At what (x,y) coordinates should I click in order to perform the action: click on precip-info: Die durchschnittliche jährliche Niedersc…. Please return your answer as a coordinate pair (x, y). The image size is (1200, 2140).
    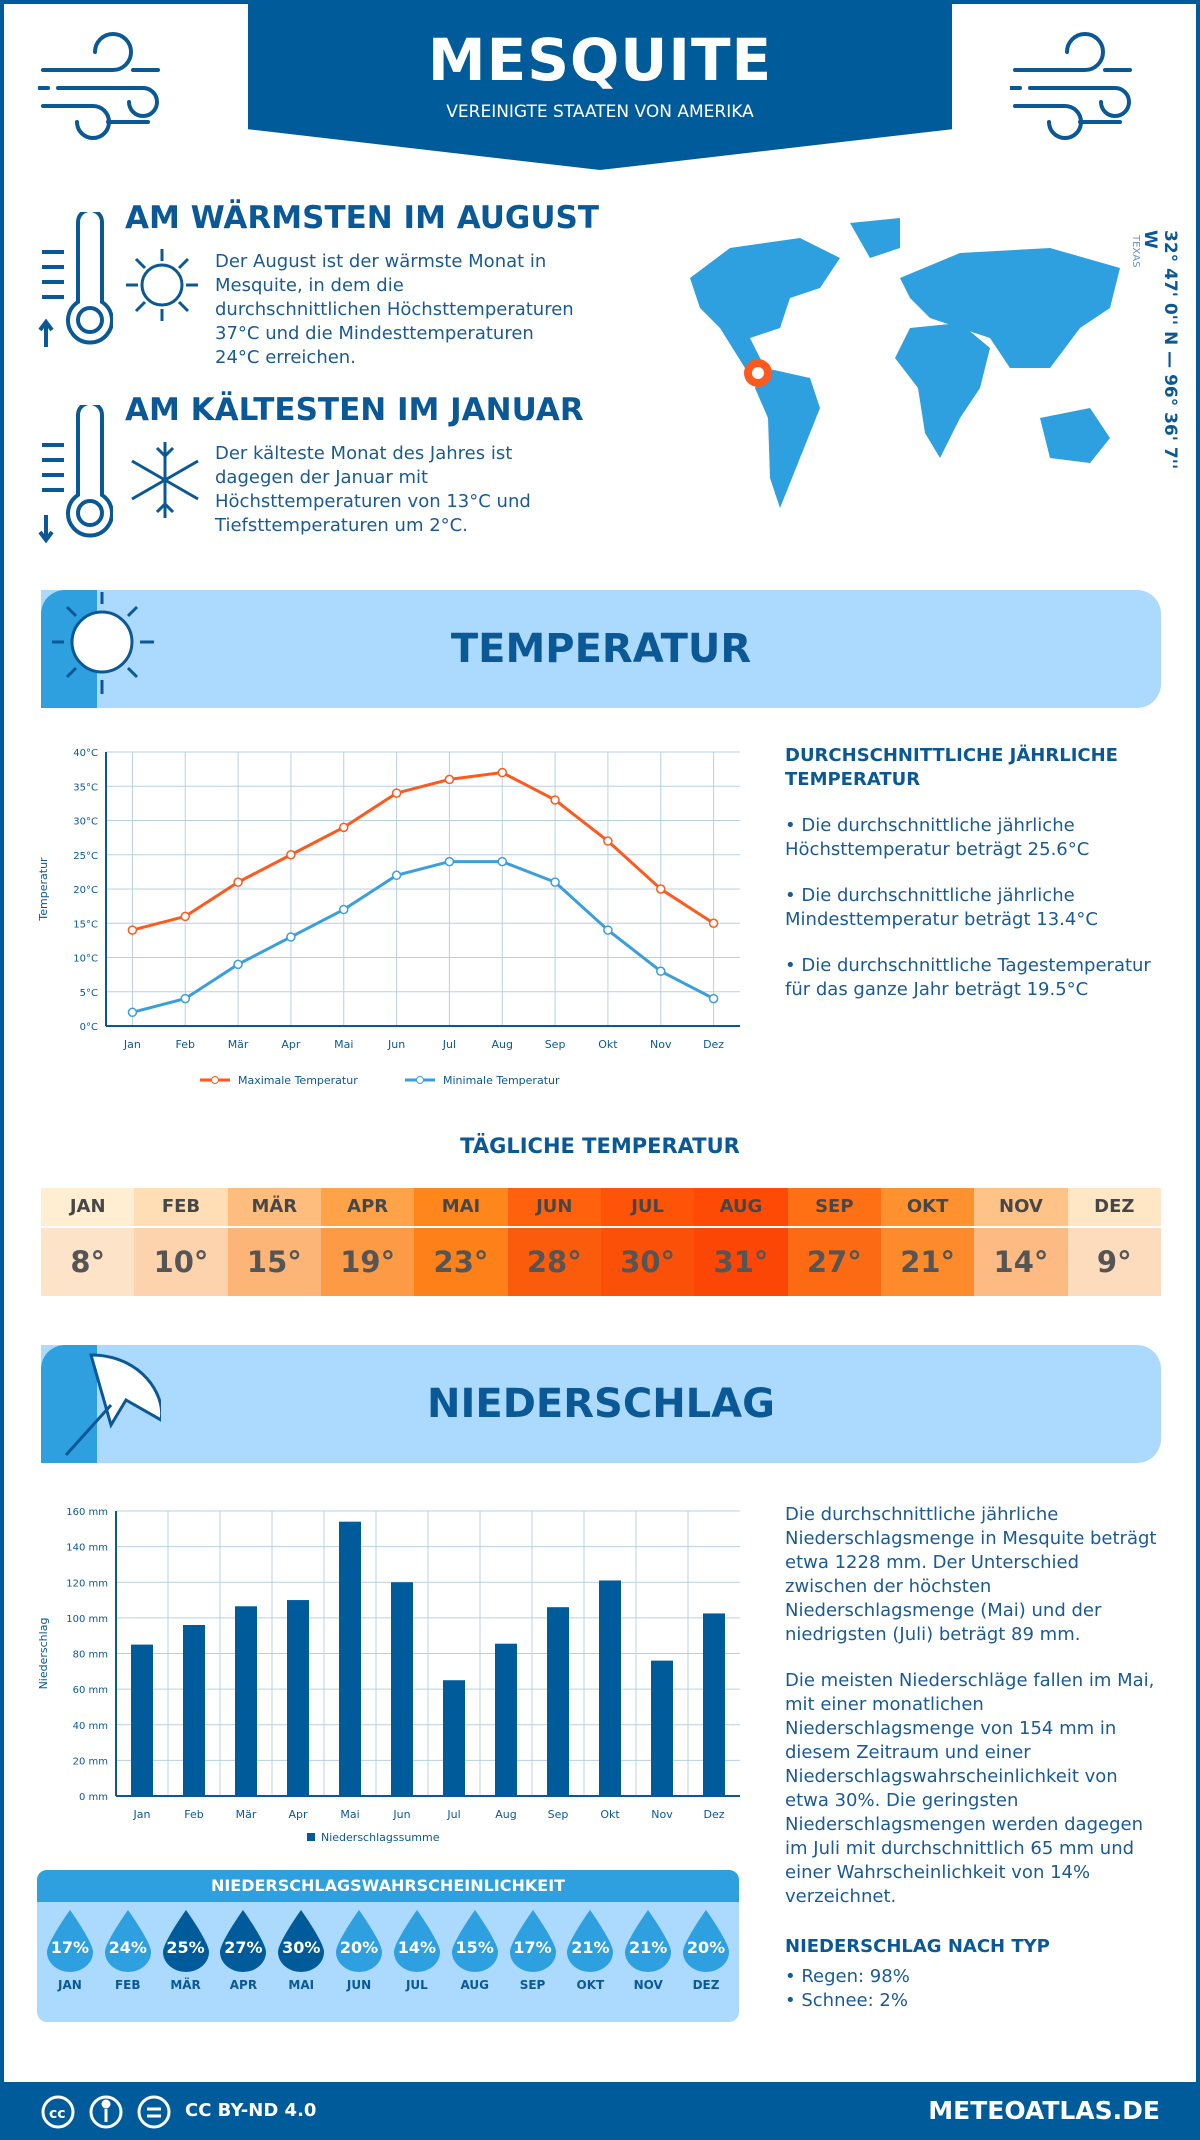
    Looking at the image, I should click on (975, 1758).